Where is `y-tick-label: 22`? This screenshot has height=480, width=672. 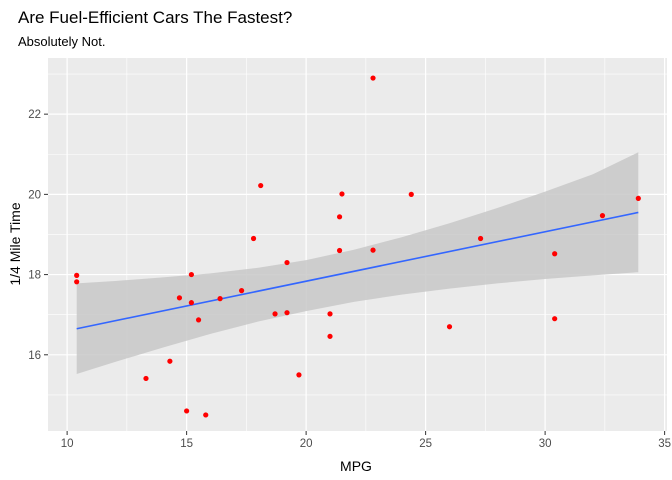
y-tick-label: 22 is located at coordinates (34, 115).